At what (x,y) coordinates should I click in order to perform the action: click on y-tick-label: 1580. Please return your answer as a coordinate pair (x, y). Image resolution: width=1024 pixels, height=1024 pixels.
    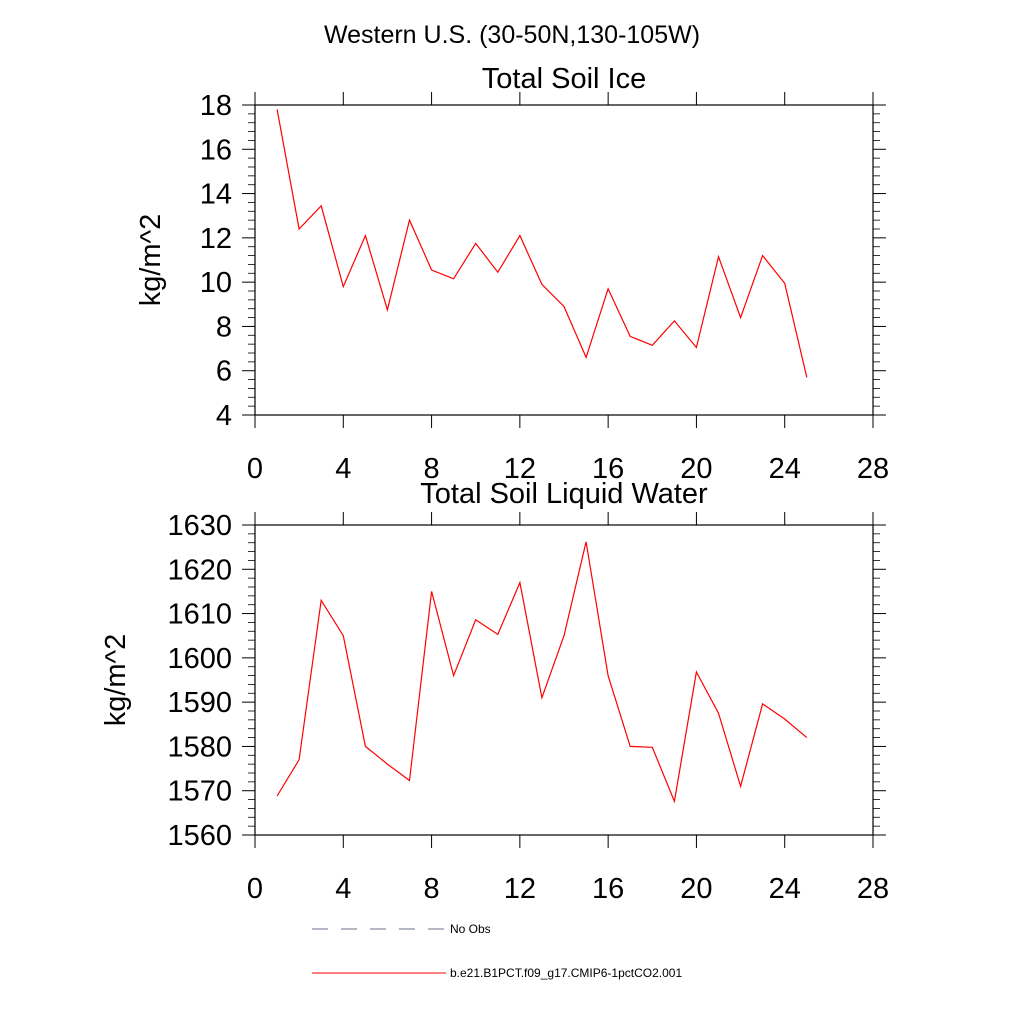
    Looking at the image, I should click on (199, 747).